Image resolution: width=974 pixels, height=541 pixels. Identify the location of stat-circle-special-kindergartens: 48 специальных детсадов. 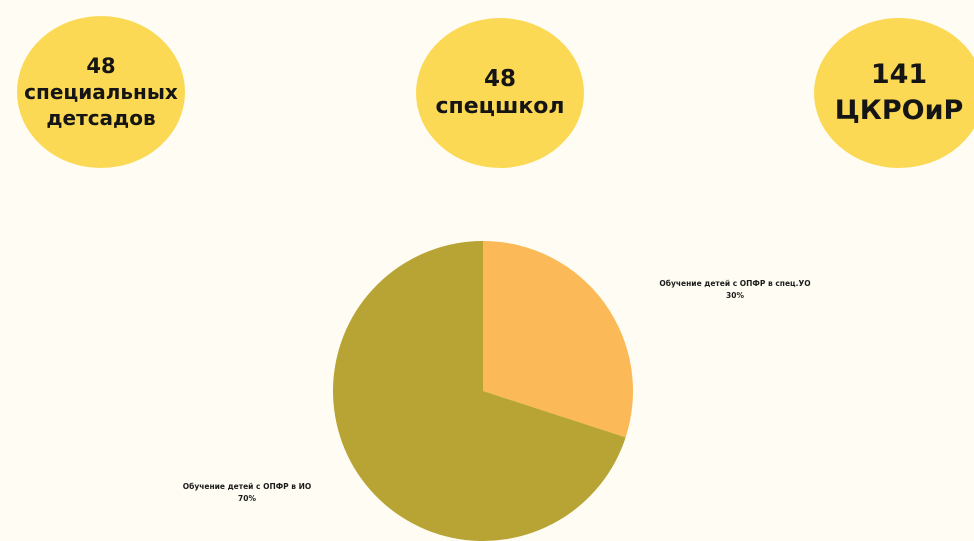
(101, 92).